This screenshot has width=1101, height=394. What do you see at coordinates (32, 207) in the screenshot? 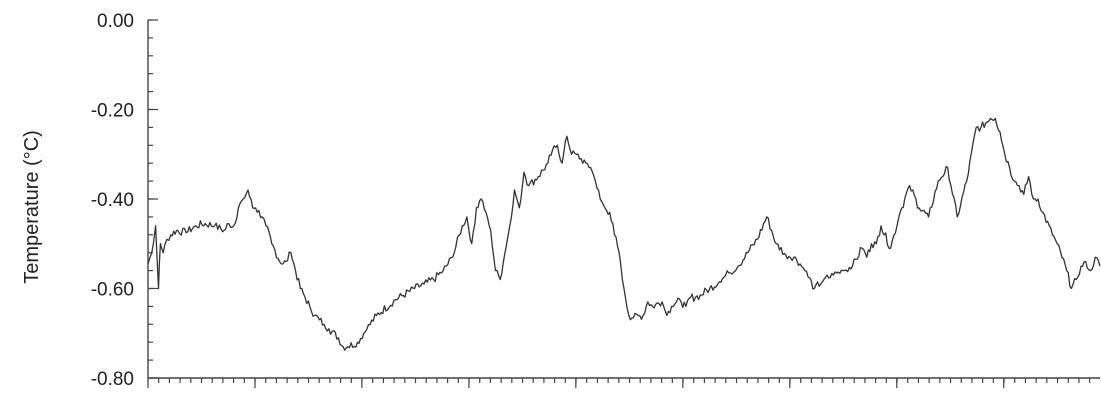
I see `y-axis-title: Temperature (°C)` at bounding box center [32, 207].